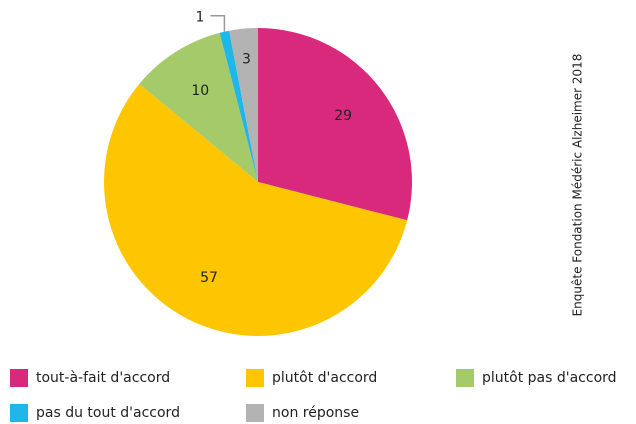  I want to click on data-label: 10, so click(200, 91).